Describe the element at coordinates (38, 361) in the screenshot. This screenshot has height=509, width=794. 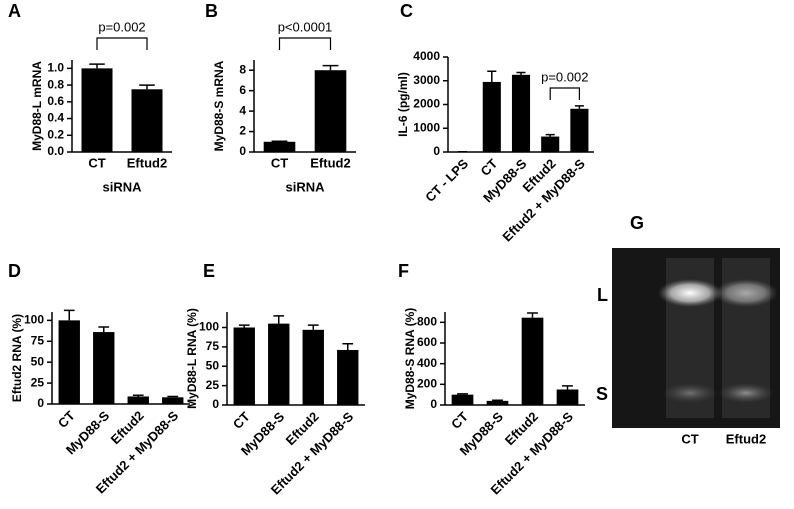
I see `y-tick-label: 50` at that location.